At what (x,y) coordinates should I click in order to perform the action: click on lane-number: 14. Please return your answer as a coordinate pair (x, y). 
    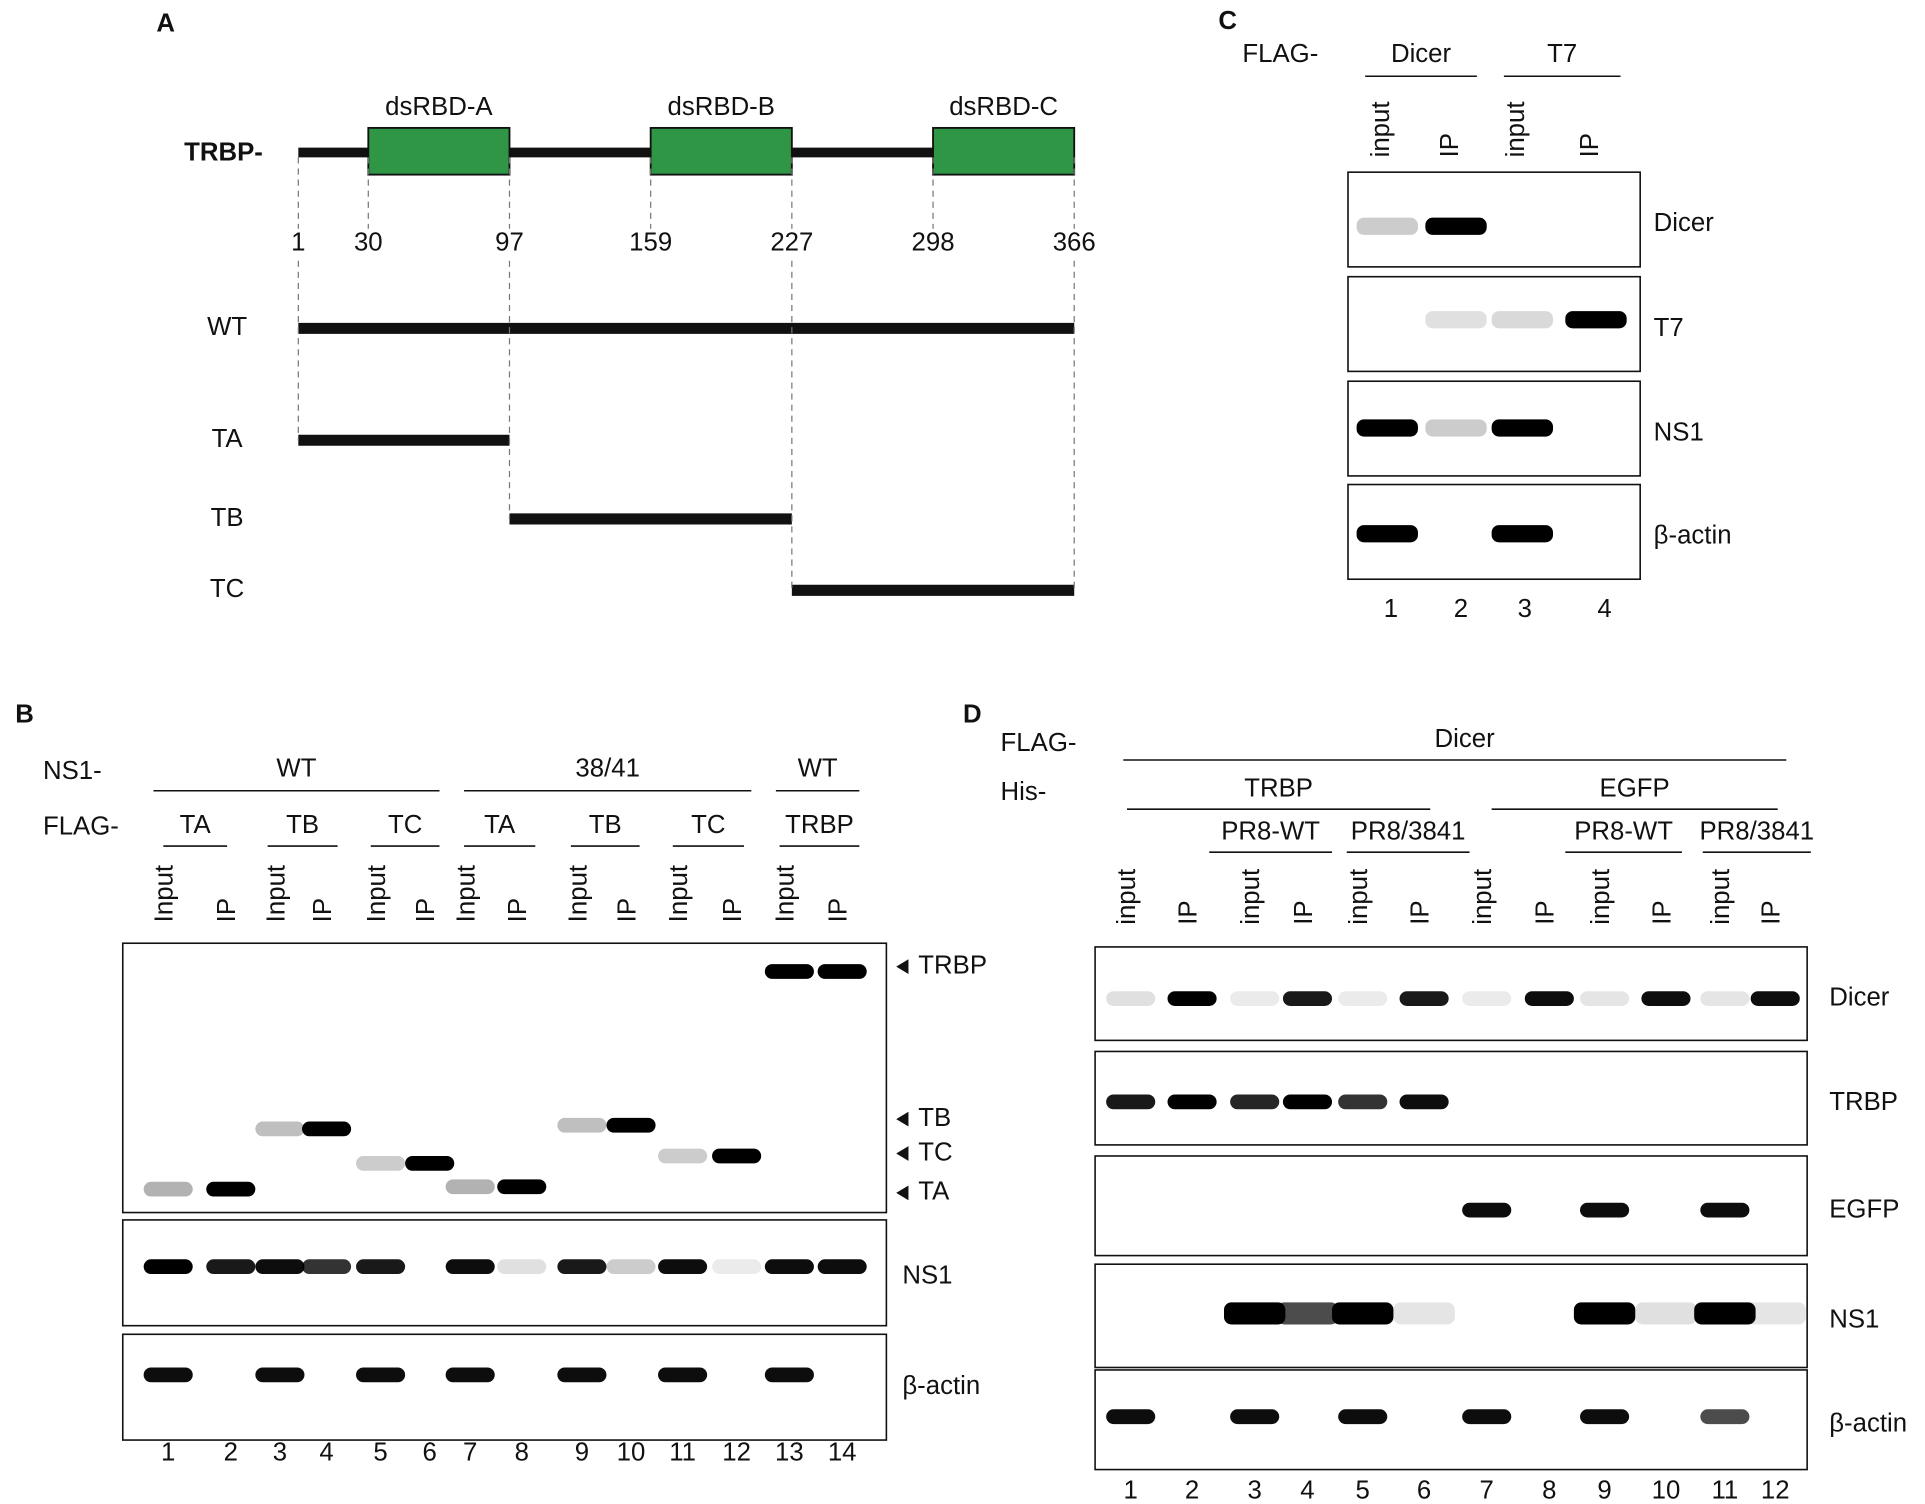
    Looking at the image, I should click on (842, 1452).